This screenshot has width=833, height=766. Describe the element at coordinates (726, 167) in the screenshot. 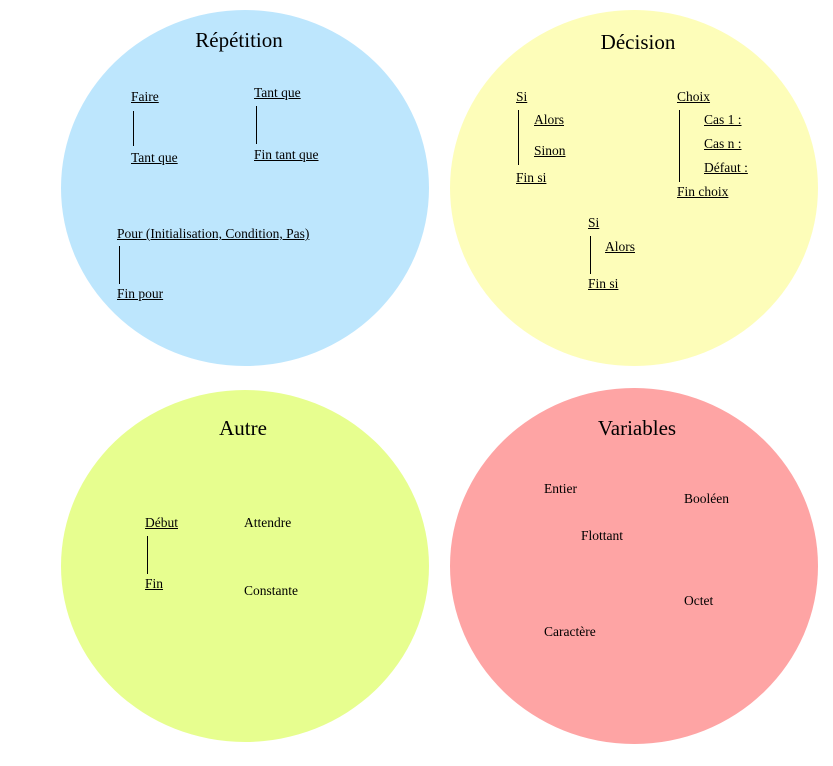

I see `label-defaut: Défaut :` at that location.